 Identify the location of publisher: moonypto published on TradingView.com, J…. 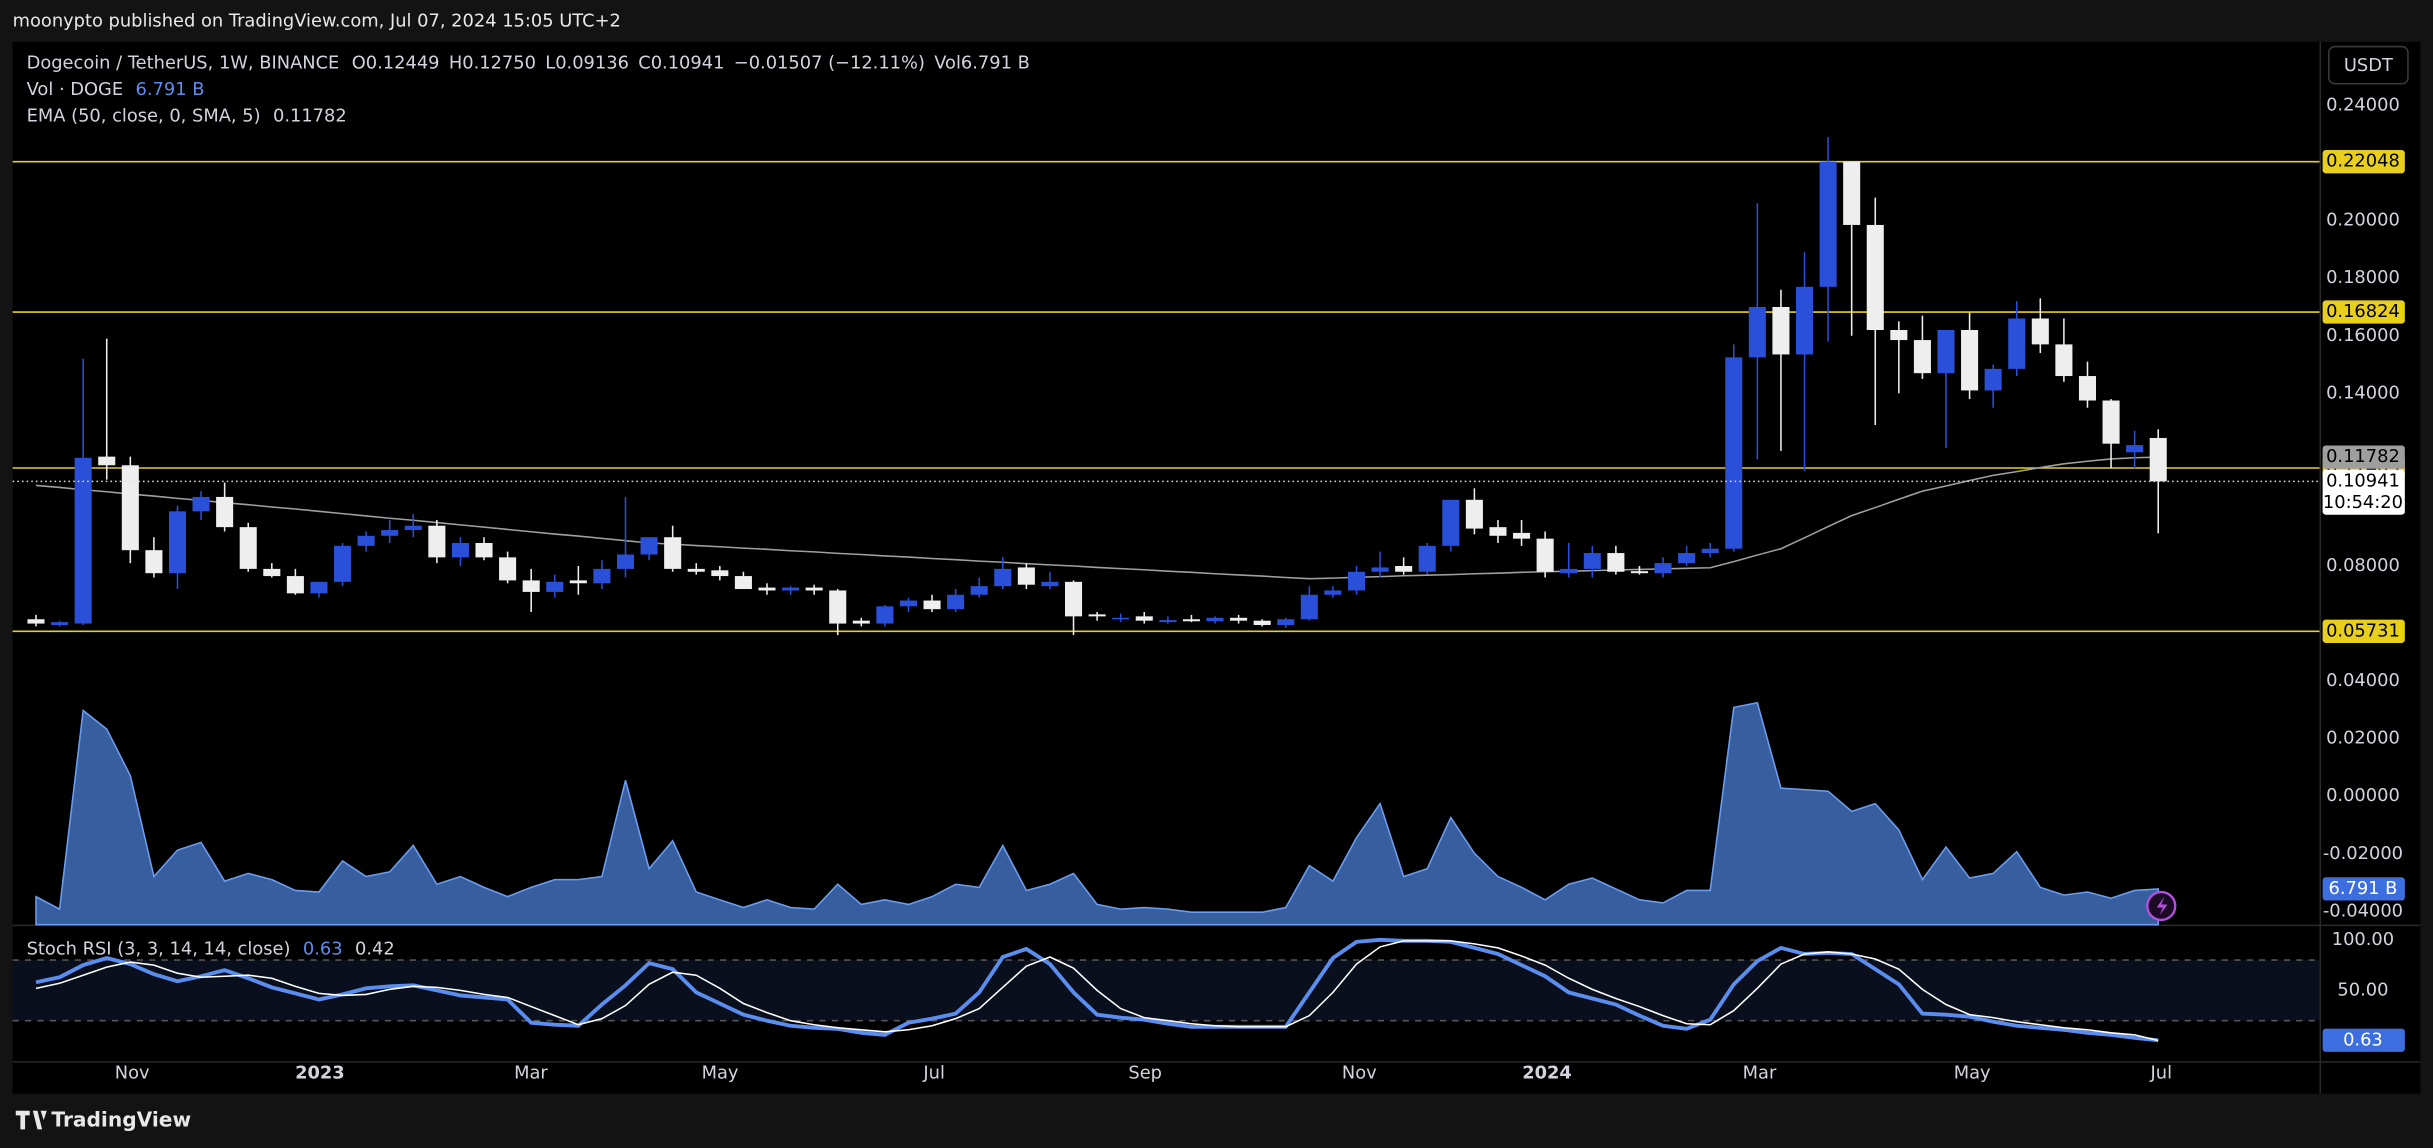
(317, 21).